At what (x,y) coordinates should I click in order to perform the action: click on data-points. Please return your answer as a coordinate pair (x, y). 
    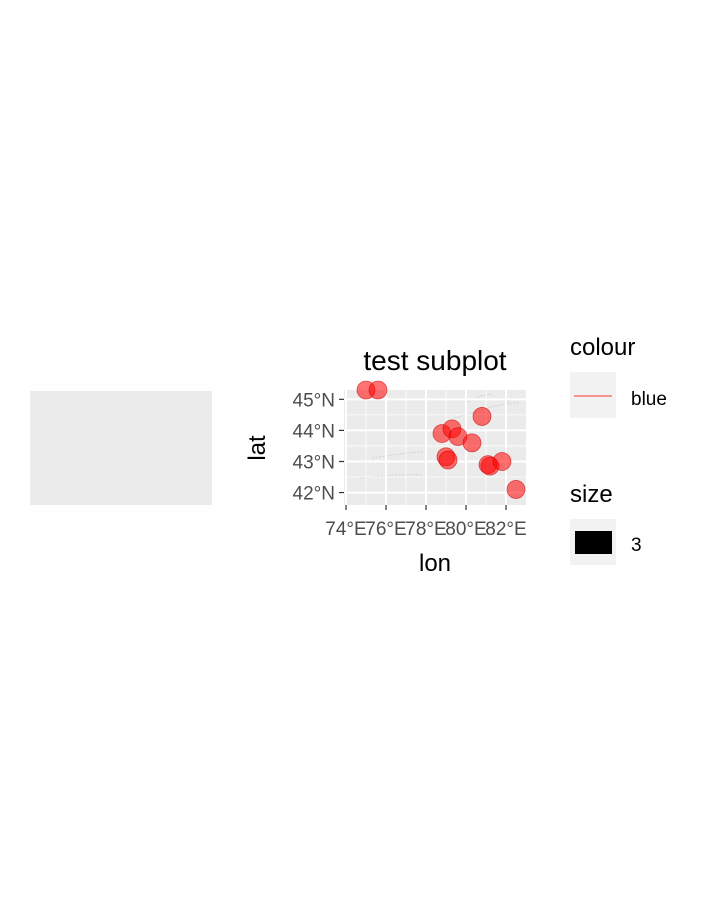
    Looking at the image, I should click on (441, 439).